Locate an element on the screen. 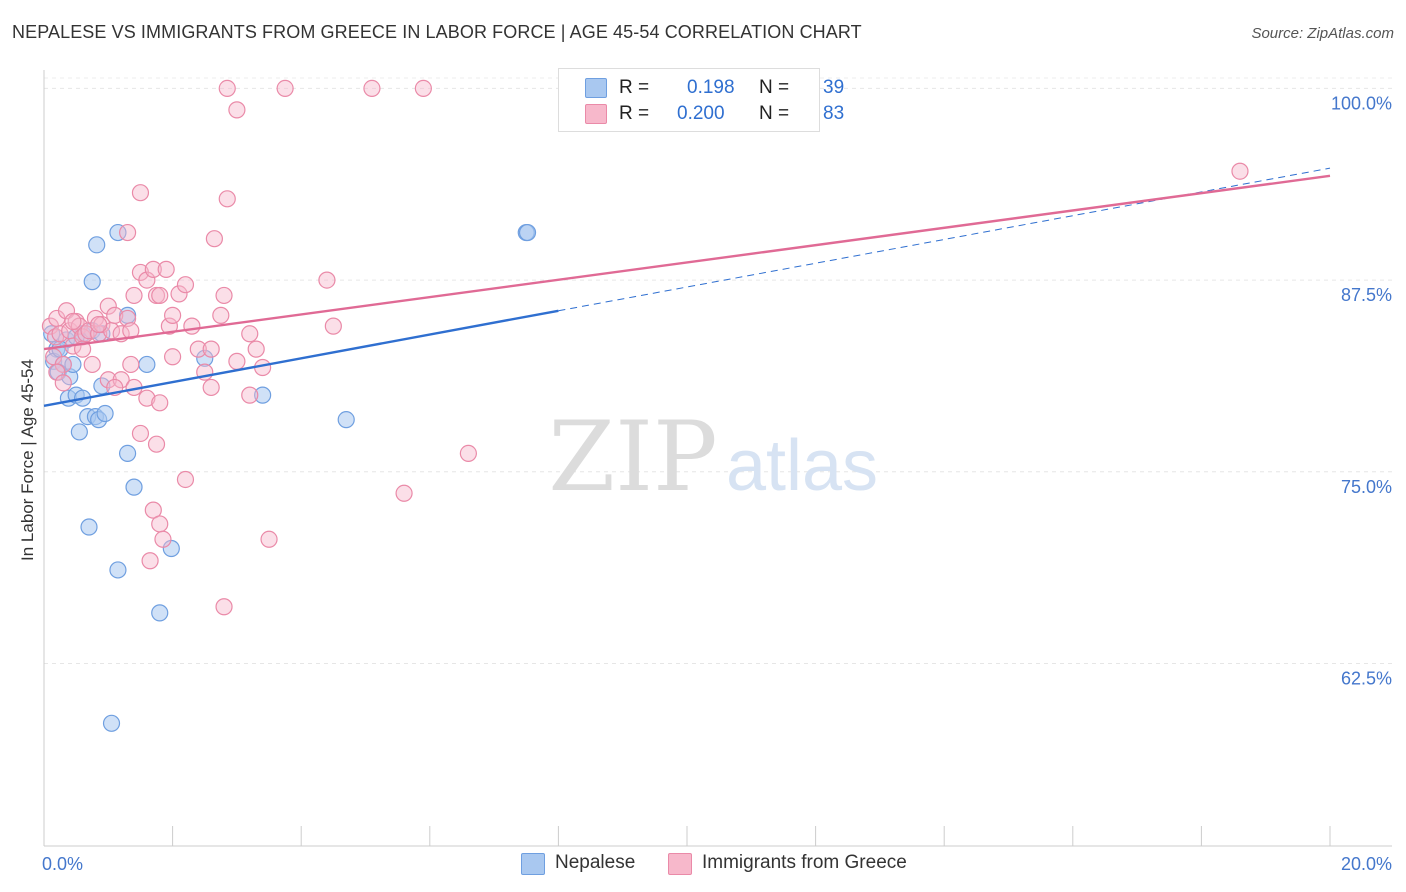  bottom-legend-swatch-nepalese is located at coordinates (533, 864).